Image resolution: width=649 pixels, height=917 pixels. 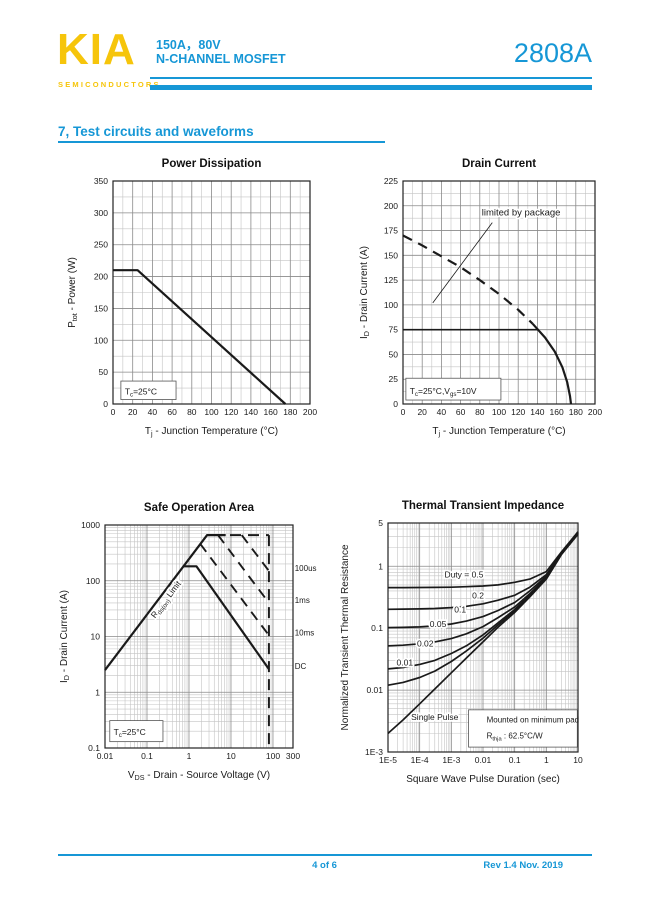 What do you see at coordinates (388, 760) in the screenshot?
I see `svg-text: 1E-5` at bounding box center [388, 760].